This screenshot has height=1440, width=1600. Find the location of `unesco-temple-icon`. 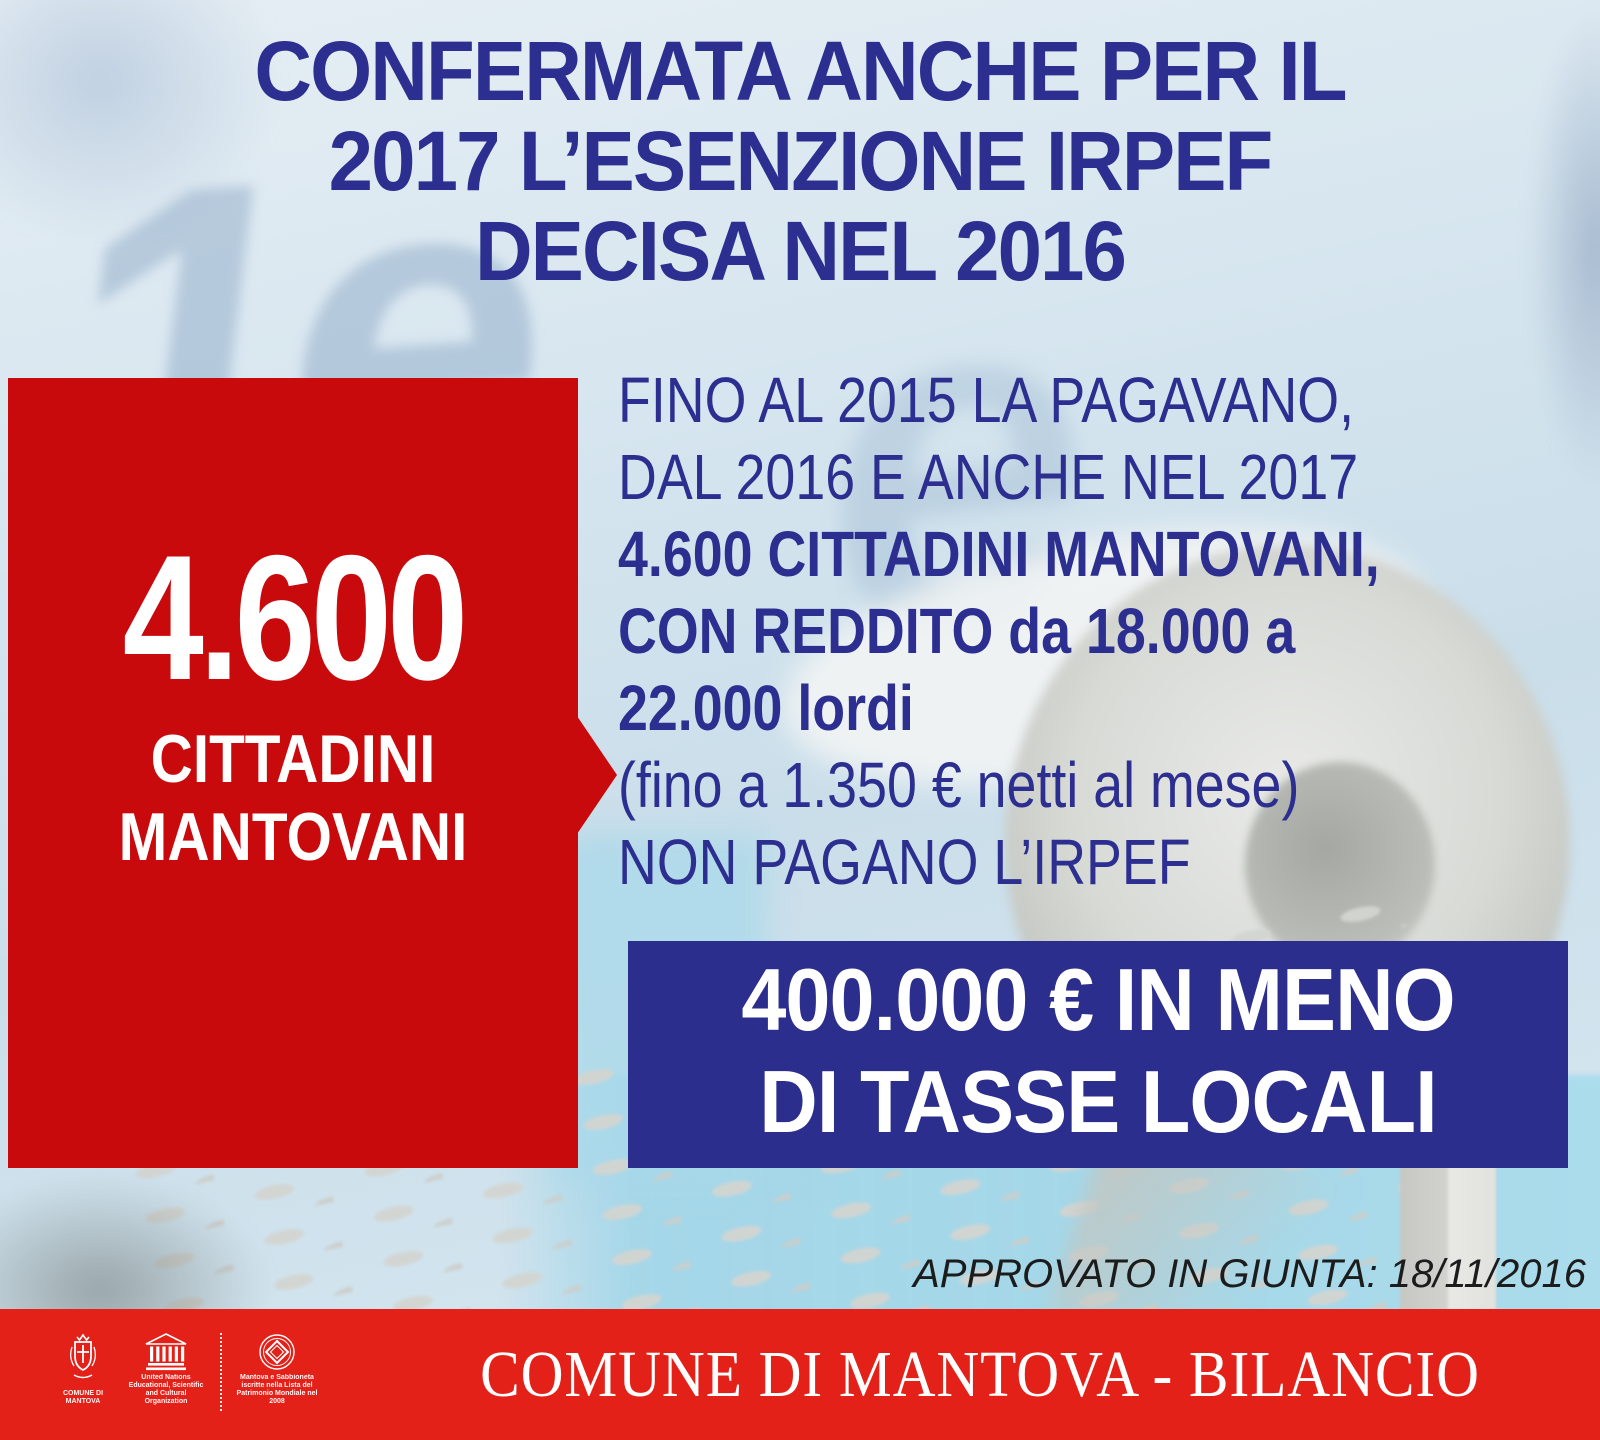

unesco-temple-icon is located at coordinates (166, 1352).